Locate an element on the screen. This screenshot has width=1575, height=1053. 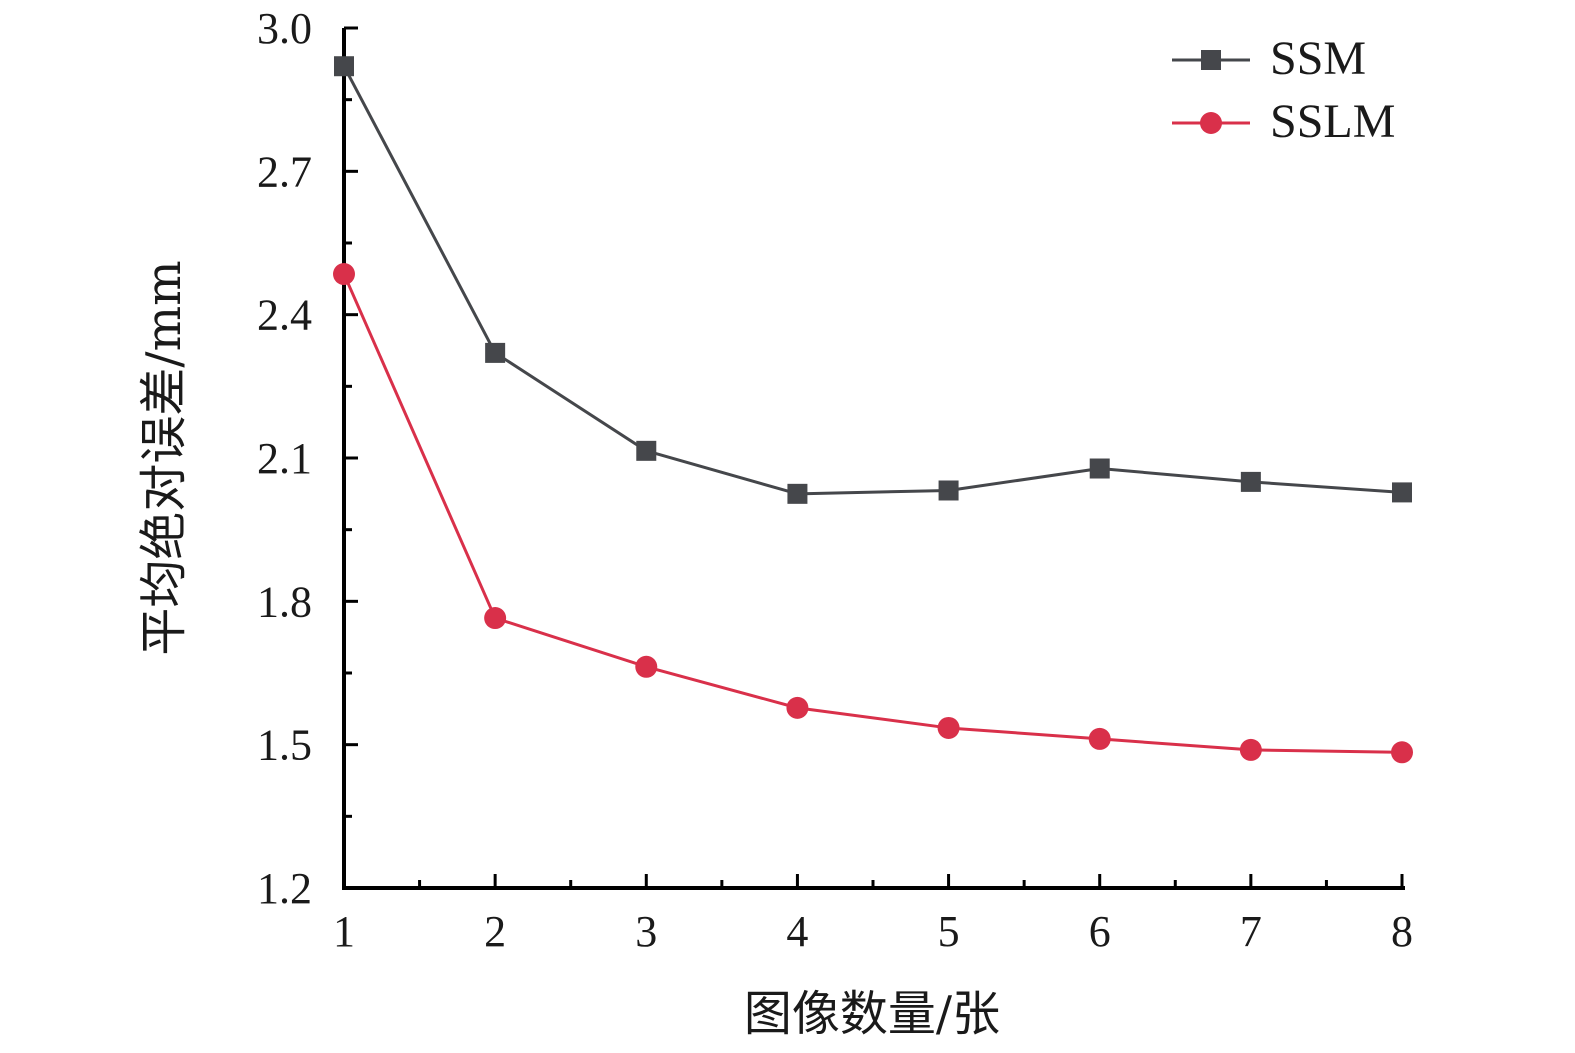
x-tick-label: 2 is located at coordinates (495, 931).